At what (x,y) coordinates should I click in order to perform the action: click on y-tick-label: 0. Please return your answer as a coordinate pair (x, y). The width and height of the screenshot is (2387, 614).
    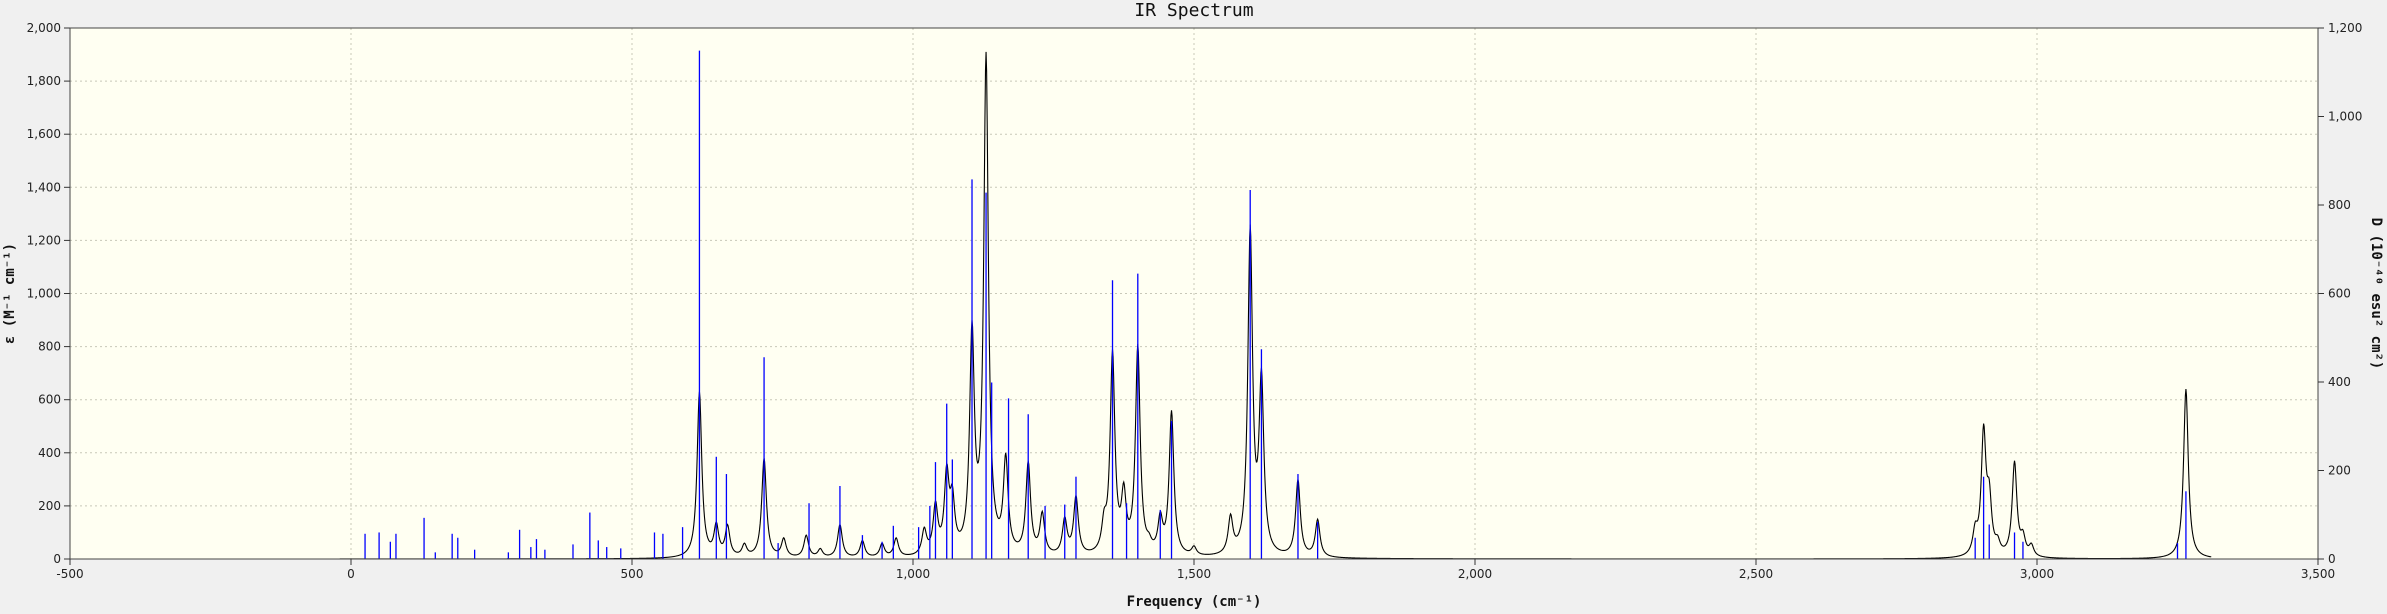
    Looking at the image, I should click on (57, 559).